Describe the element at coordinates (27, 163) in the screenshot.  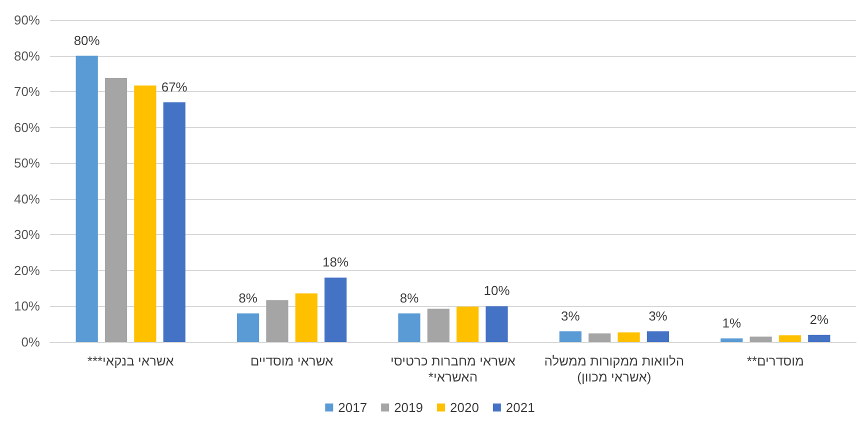
I see `y-tick-label: 50%` at that location.